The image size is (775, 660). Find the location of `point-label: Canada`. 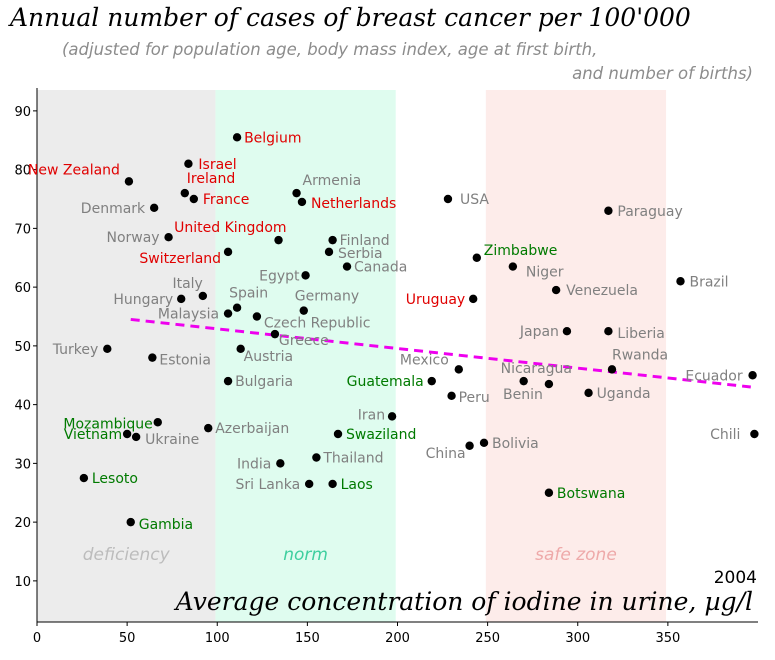

point-label: Canada is located at coordinates (380, 268).